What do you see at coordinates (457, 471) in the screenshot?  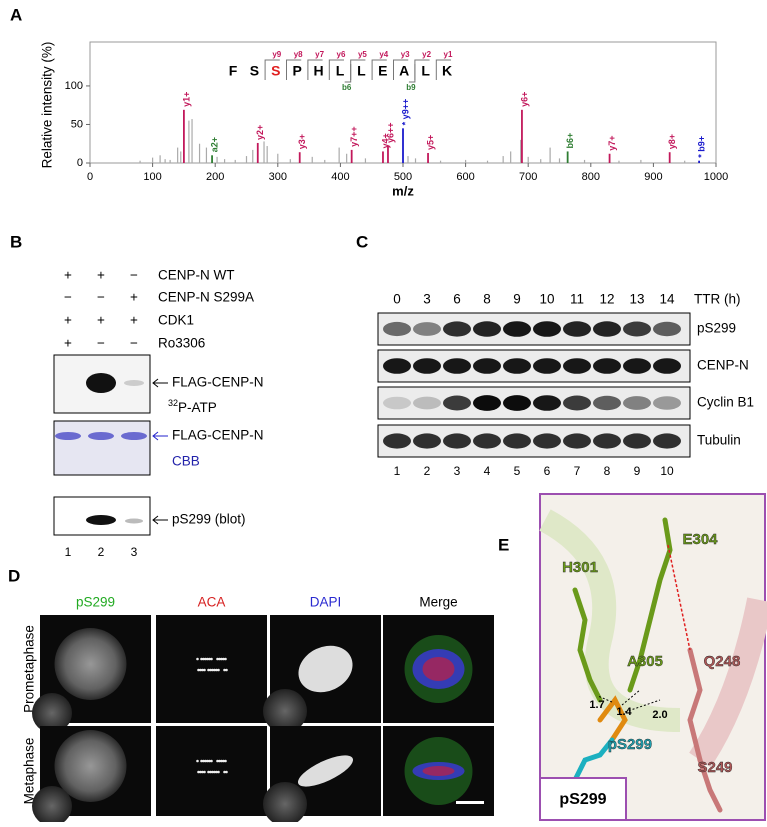 I see `lane-number: 3` at bounding box center [457, 471].